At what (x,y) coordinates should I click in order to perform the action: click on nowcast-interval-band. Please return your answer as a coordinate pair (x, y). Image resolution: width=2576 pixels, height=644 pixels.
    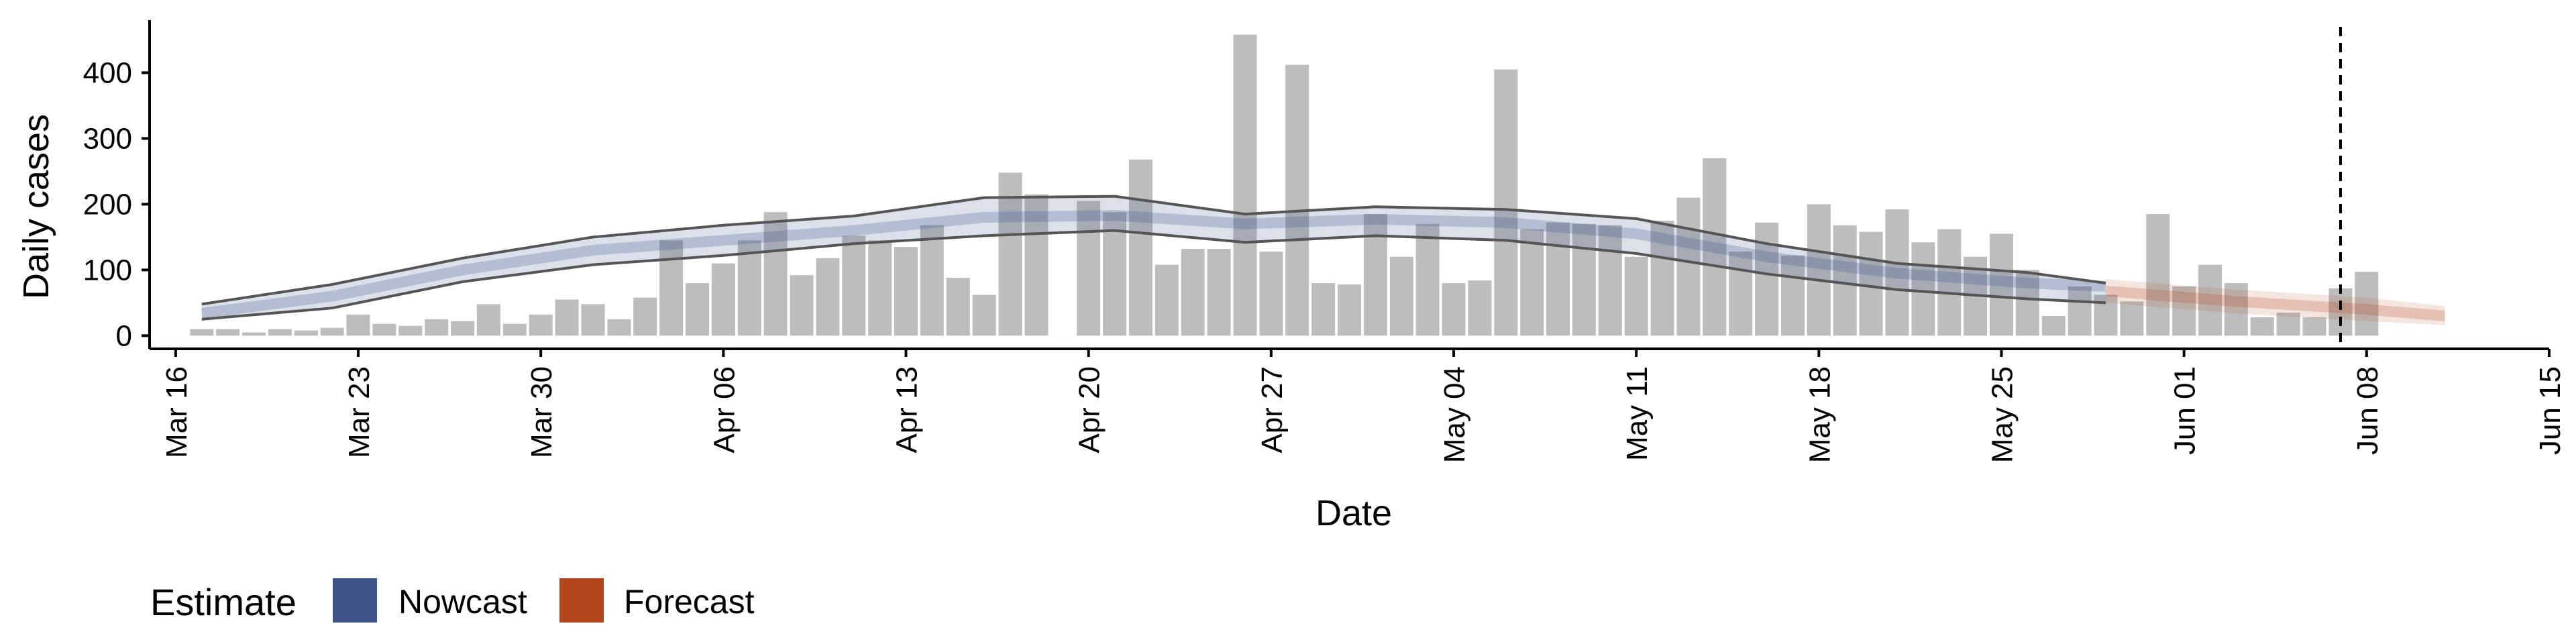
    Looking at the image, I should click on (1153, 257).